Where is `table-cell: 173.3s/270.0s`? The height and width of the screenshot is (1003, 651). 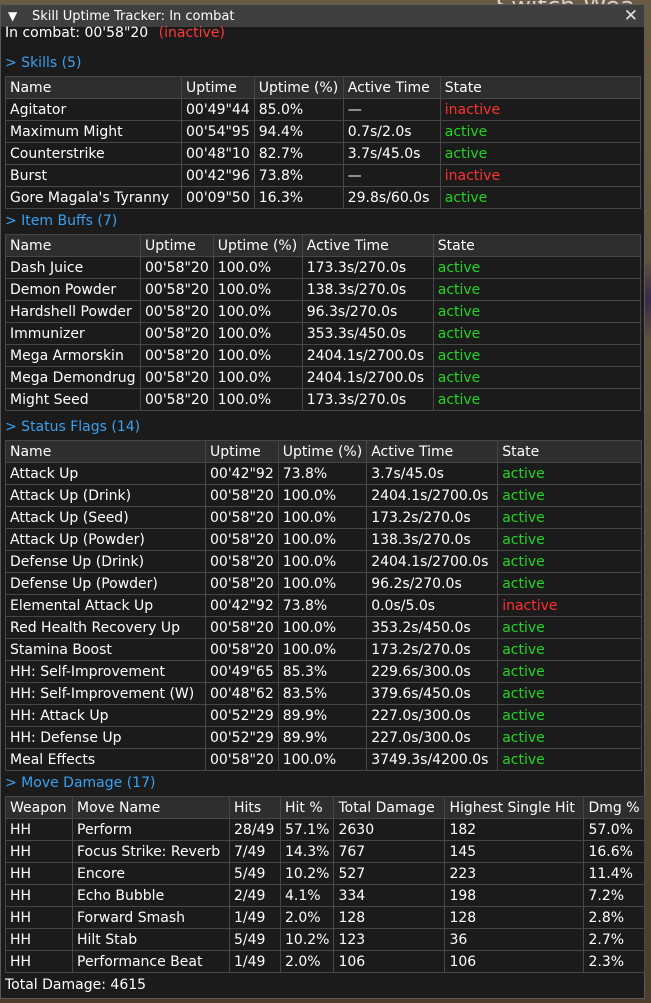
table-cell: 173.3s/270.0s is located at coordinates (367, 399).